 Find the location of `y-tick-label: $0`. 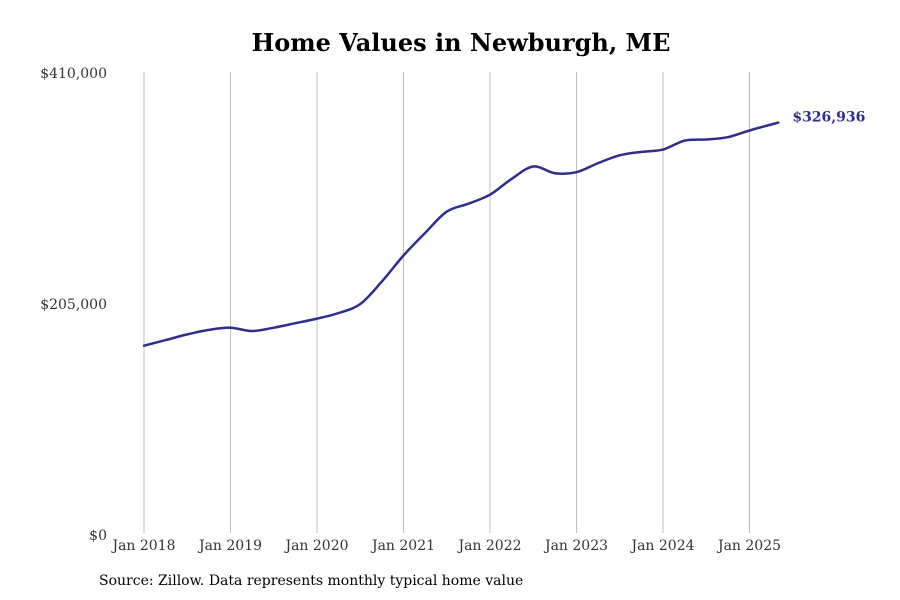

y-tick-label: $0 is located at coordinates (98, 536).